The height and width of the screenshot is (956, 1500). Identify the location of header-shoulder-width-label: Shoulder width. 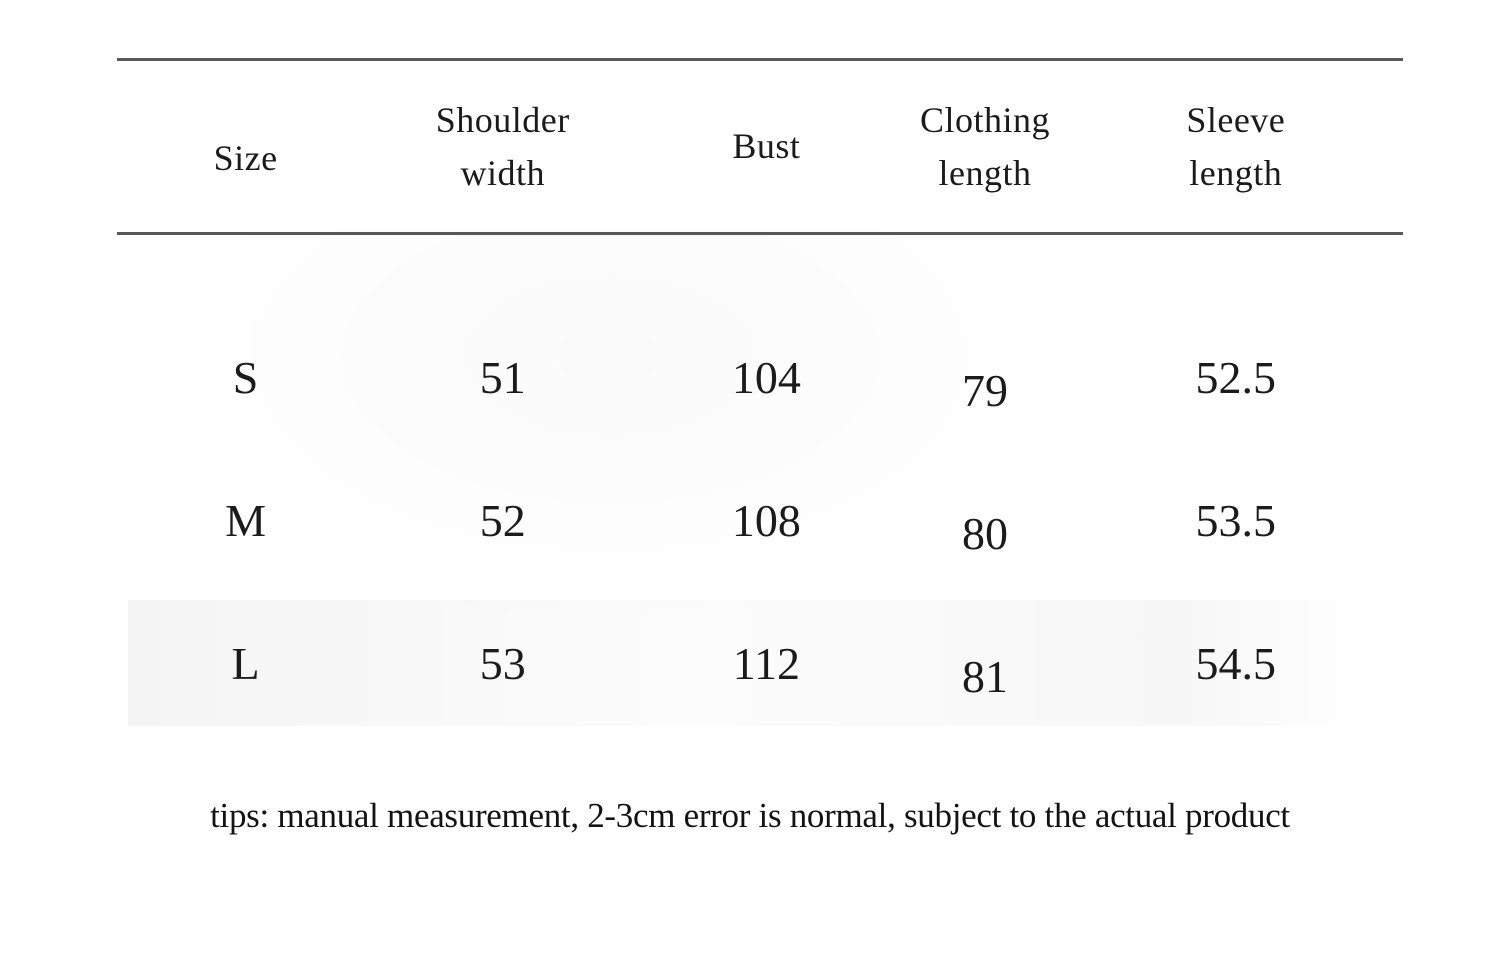
(502, 146).